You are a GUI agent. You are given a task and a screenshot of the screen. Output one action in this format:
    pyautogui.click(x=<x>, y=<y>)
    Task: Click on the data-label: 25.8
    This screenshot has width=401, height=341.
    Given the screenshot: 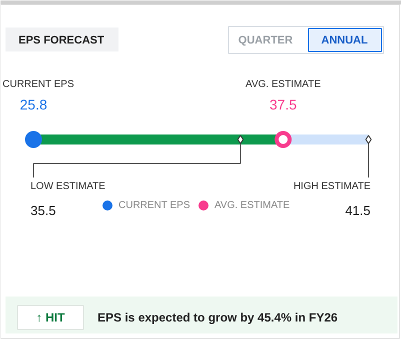 What is the action you would take?
    pyautogui.click(x=34, y=104)
    